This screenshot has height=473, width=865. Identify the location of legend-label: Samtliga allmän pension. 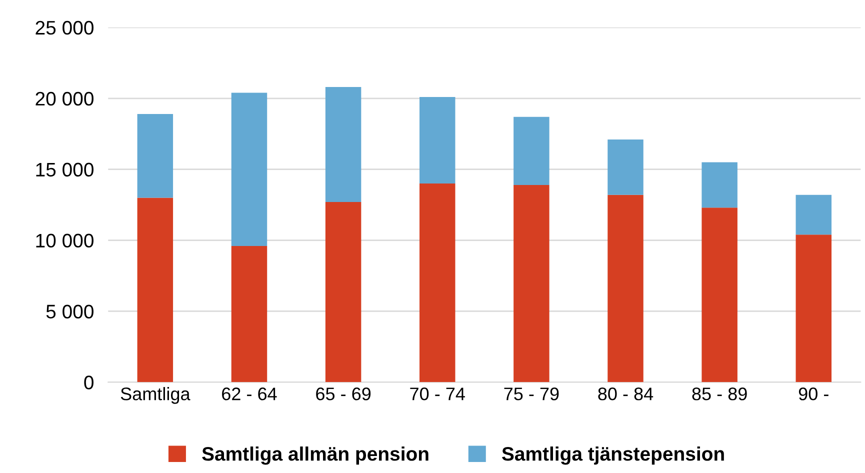
(315, 455).